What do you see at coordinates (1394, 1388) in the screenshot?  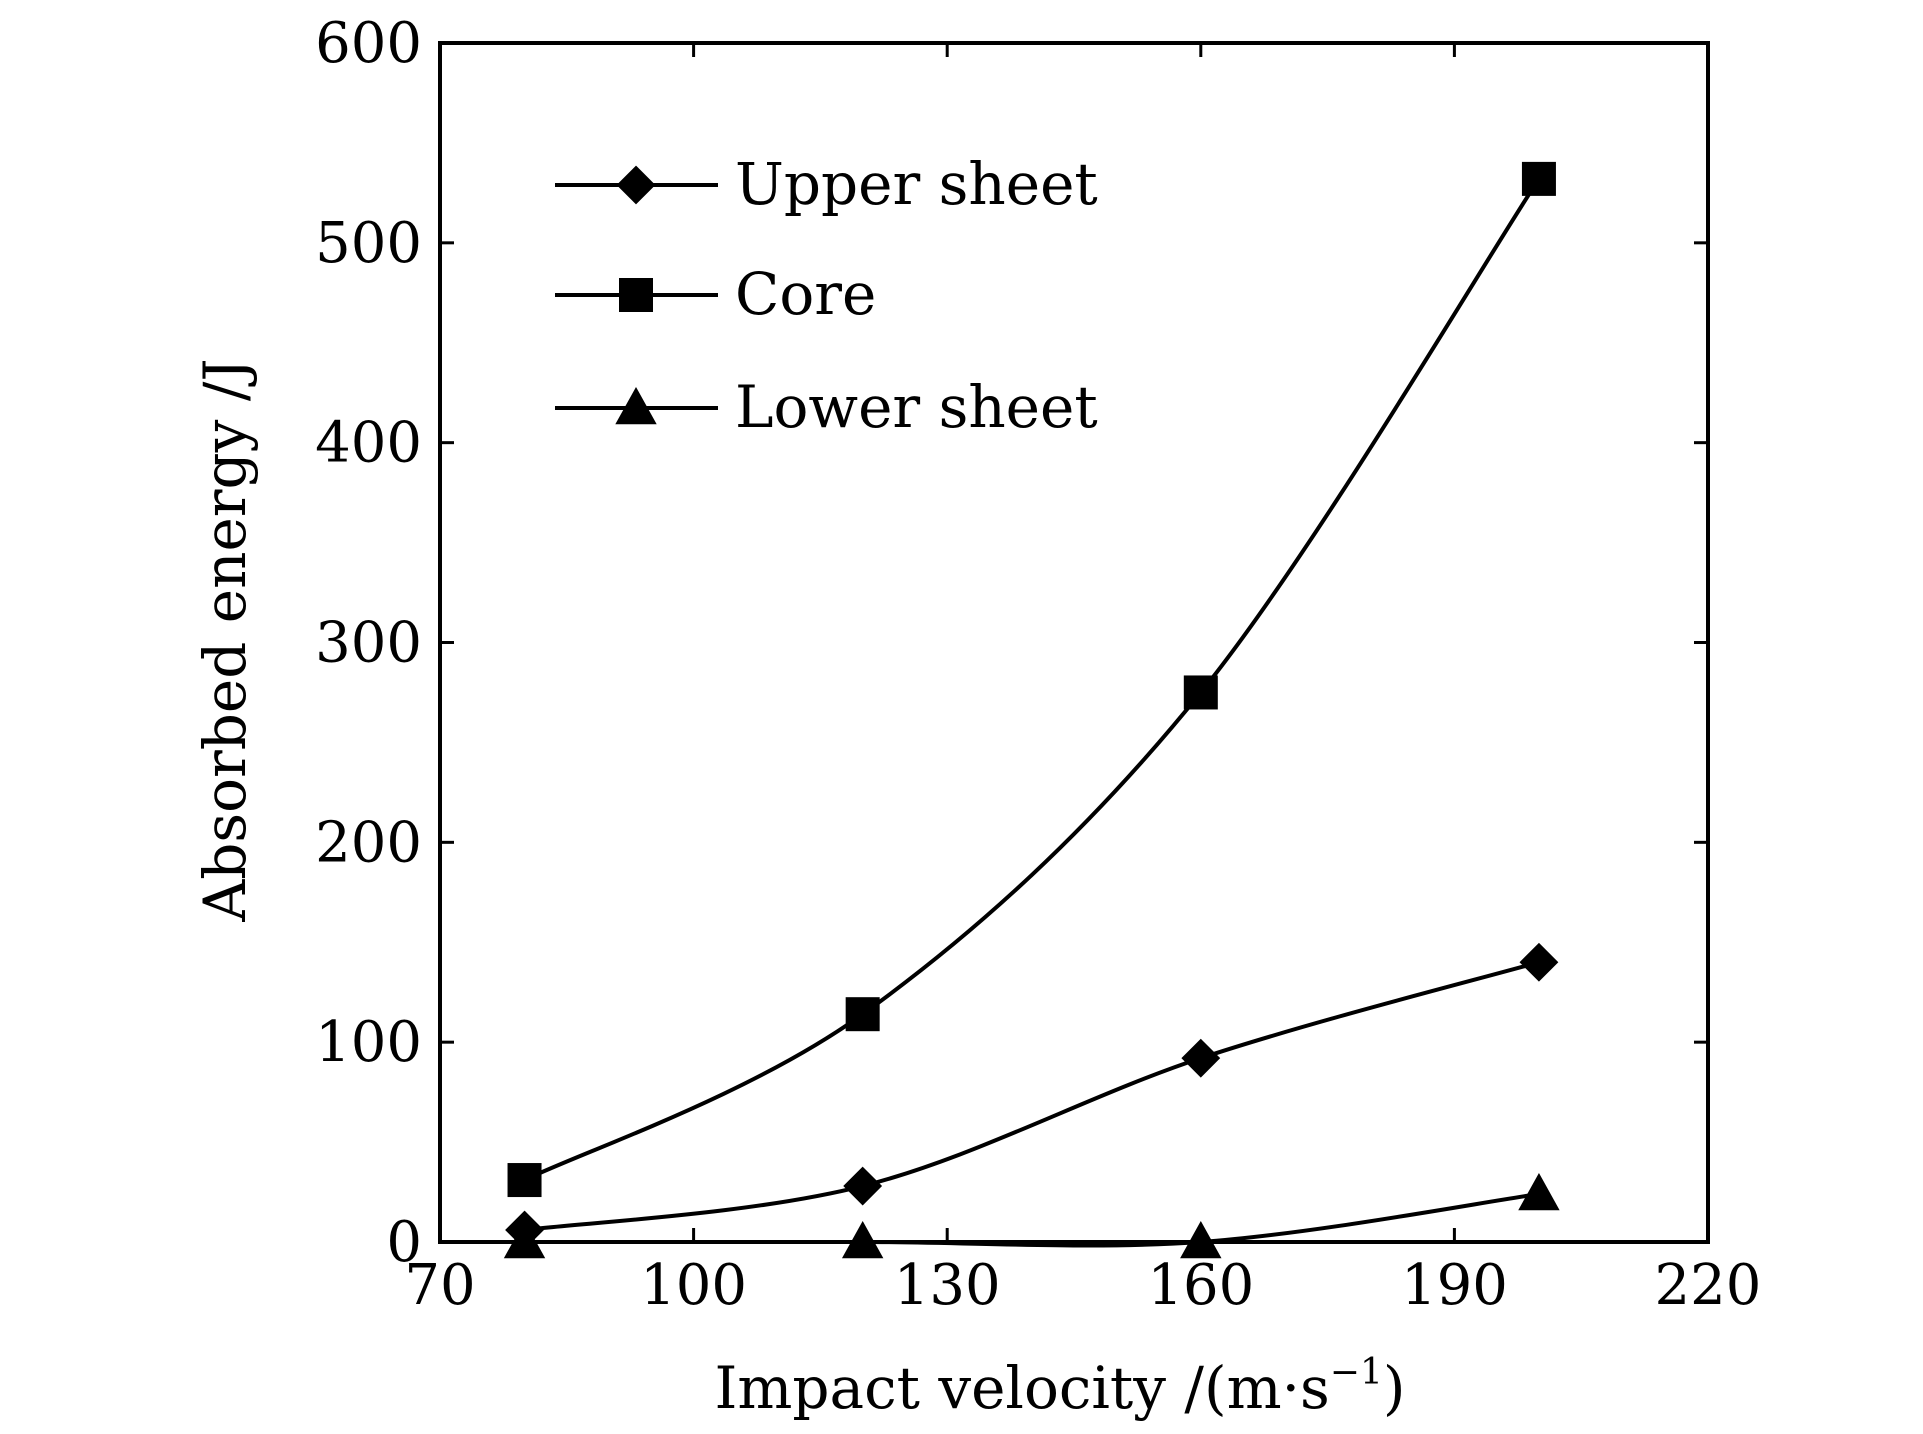 I see `x-axis-title-suffix: )` at bounding box center [1394, 1388].